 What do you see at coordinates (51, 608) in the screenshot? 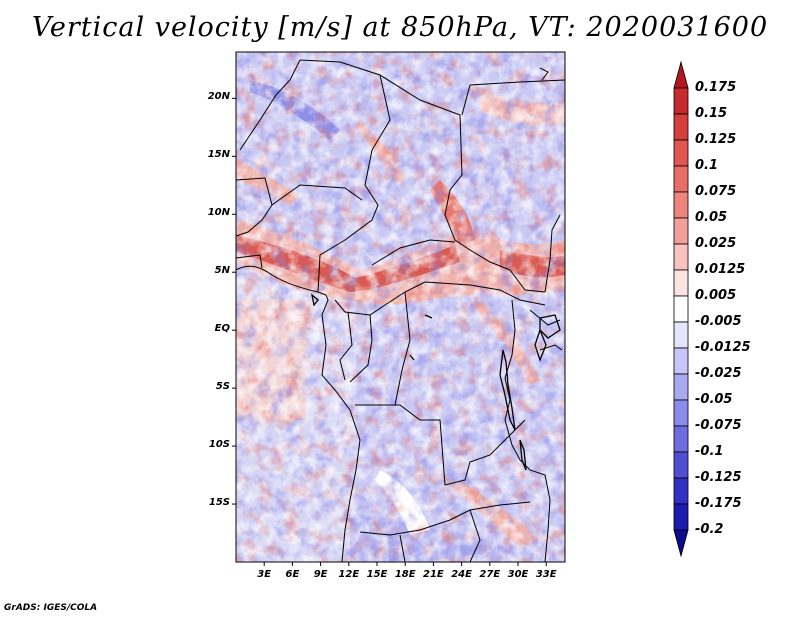
I see `grads-credit: GrADS: IGES/COLA` at bounding box center [51, 608].